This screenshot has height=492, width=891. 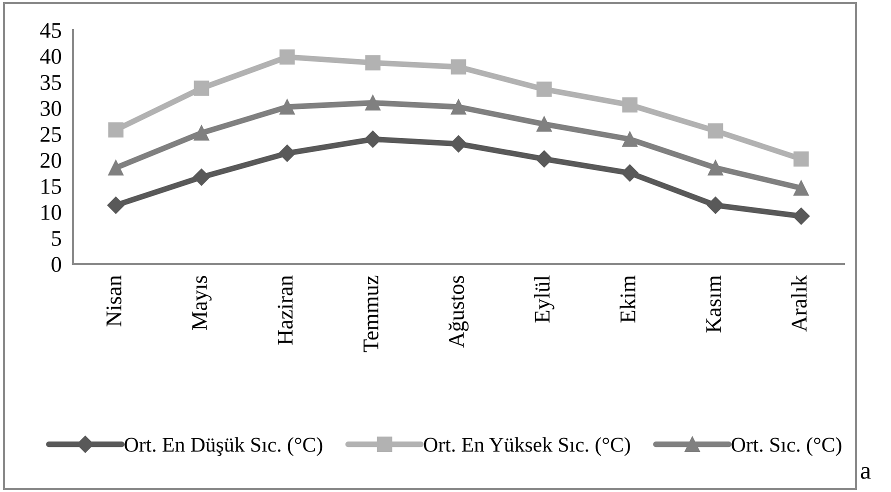 I want to click on x-tick-label: Ekim, so click(x=628, y=299).